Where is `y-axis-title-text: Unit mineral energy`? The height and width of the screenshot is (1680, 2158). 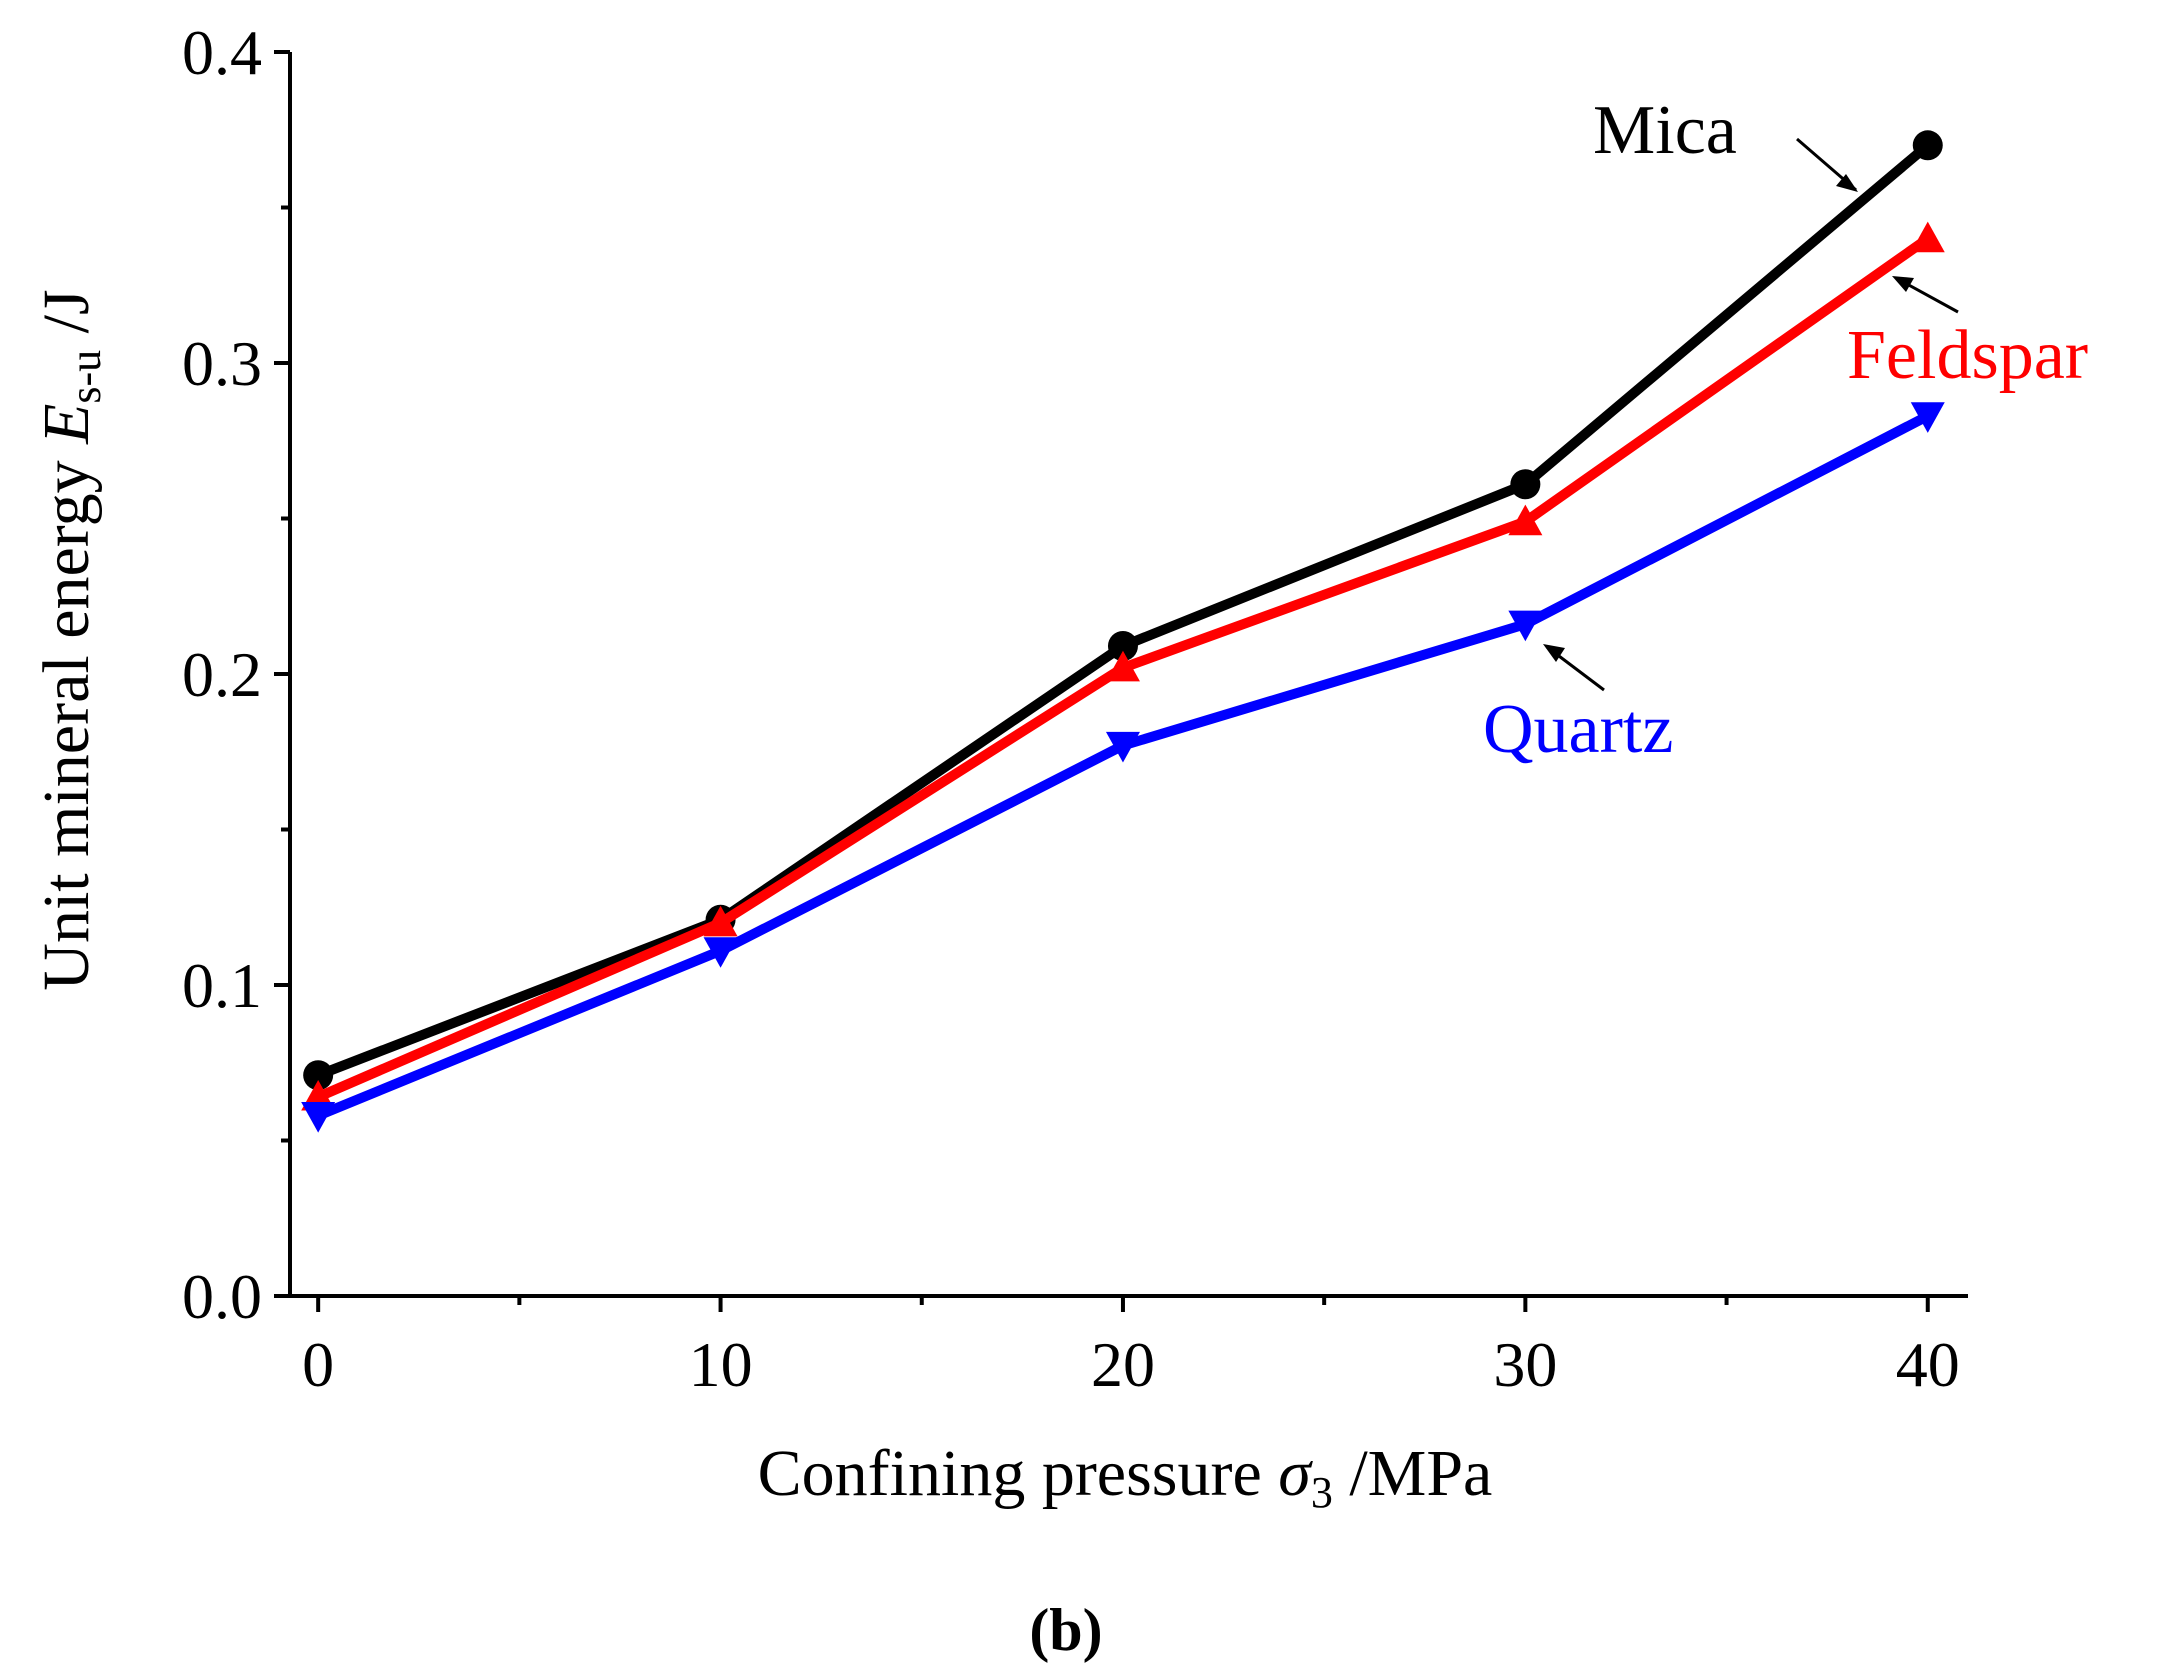
y-axis-title-text: Unit mineral energy is located at coordinates (66, 717).